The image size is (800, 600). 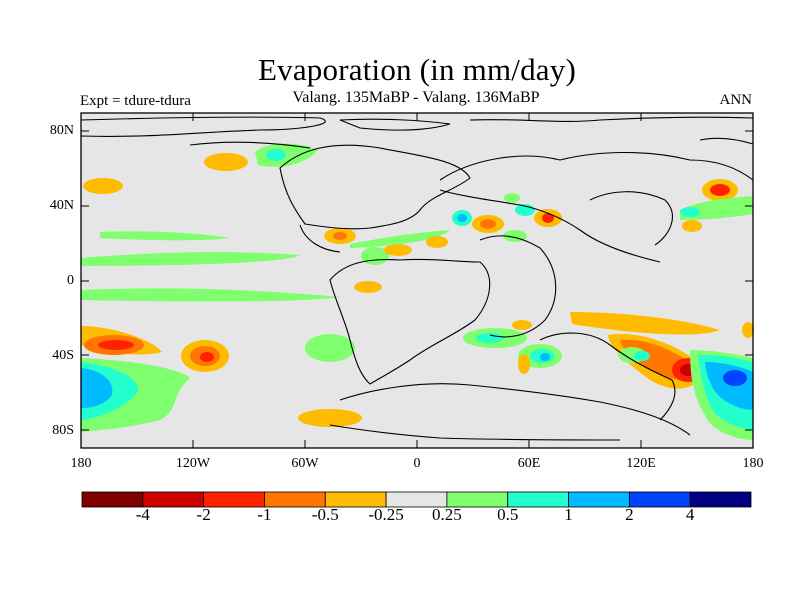 I want to click on pacific-green-strip, so click(x=165, y=236).